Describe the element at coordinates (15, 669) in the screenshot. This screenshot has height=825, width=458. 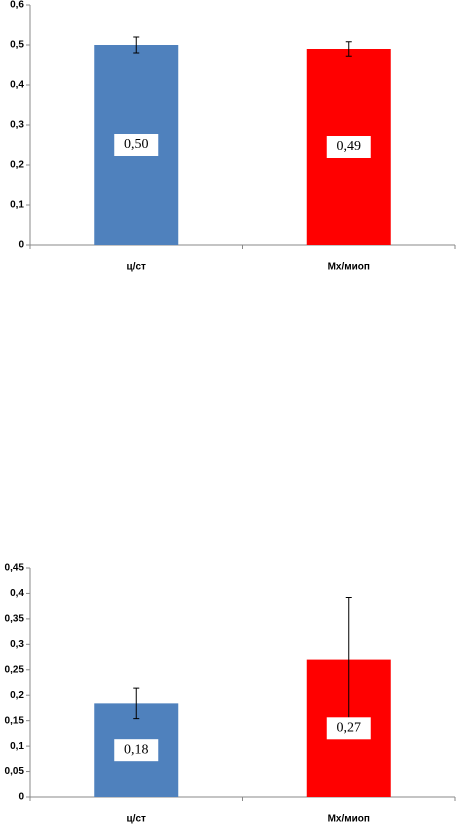
I see `y-tick-label: 0,25` at that location.